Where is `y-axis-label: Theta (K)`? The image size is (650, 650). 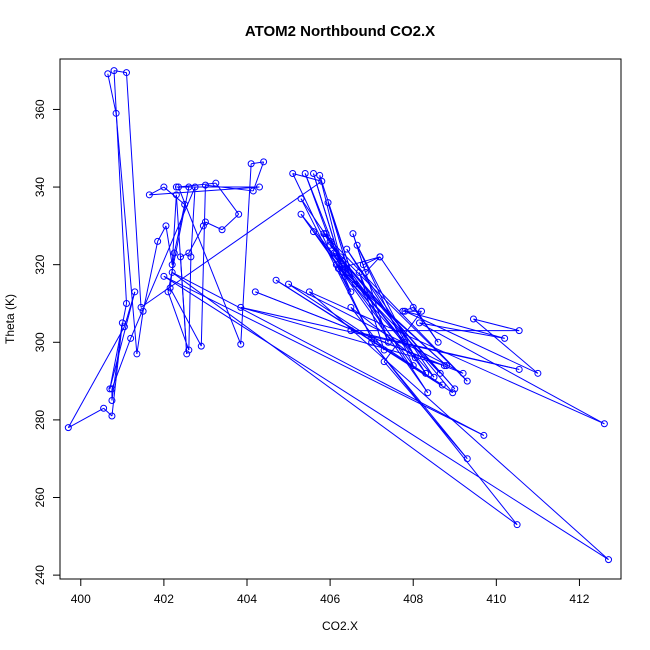 y-axis-label: Theta (K) is located at coordinates (10, 319).